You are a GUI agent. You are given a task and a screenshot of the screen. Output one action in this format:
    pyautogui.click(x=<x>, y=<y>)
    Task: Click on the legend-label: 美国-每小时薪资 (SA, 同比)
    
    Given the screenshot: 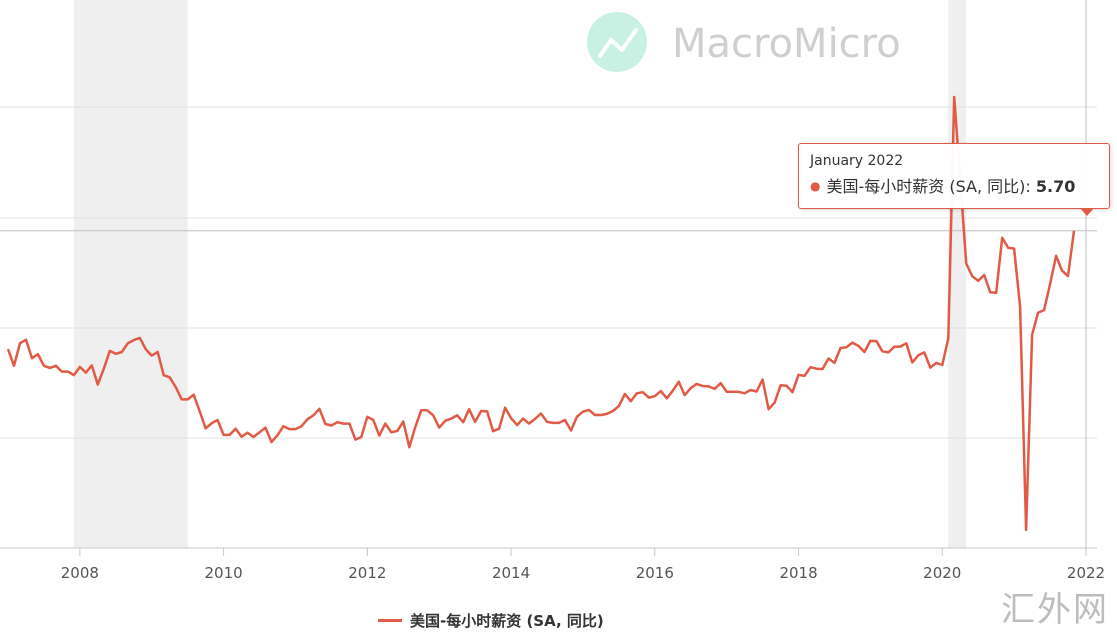 What is the action you would take?
    pyautogui.click(x=507, y=620)
    